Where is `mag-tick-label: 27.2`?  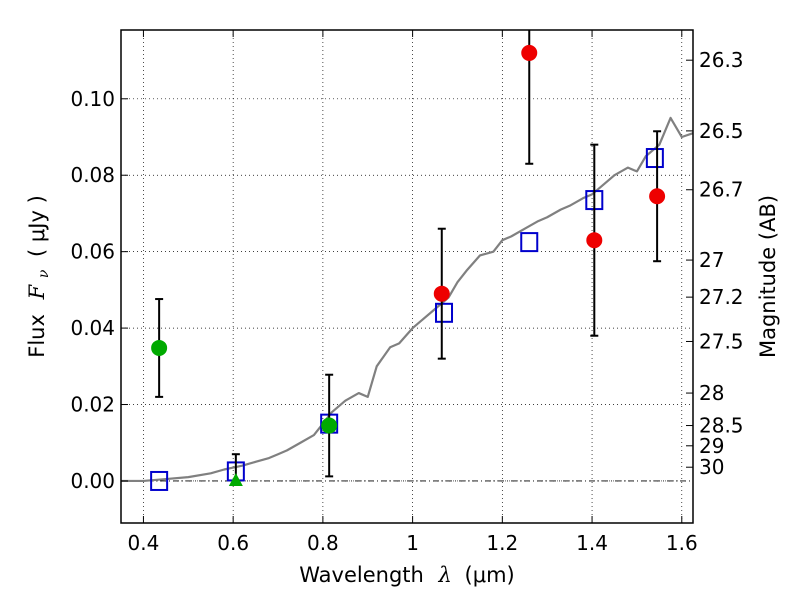 mag-tick-label: 27.2 is located at coordinates (721, 297).